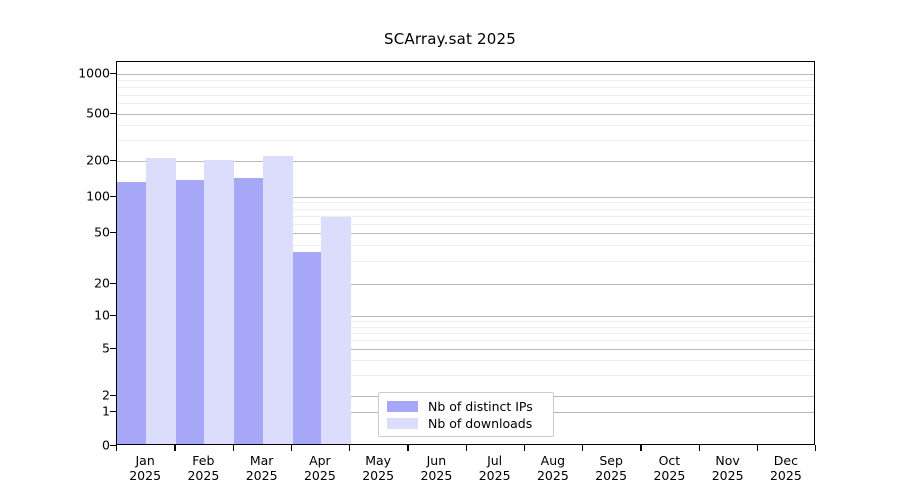  I want to click on legend-item: Nb of distinct IPs, so click(466, 406).